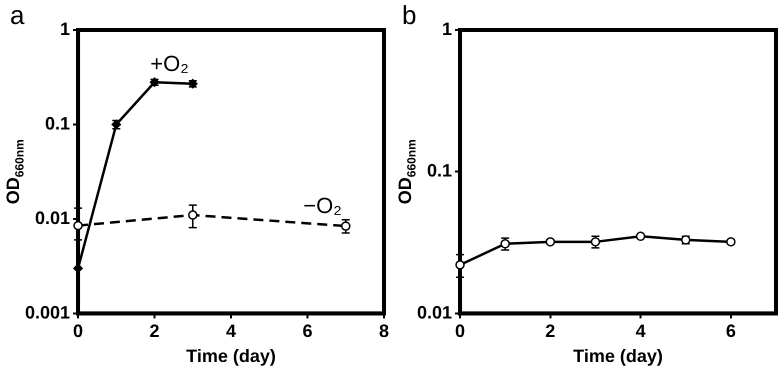  Describe the element at coordinates (17, 15) in the screenshot. I see `chart-title: a` at that location.